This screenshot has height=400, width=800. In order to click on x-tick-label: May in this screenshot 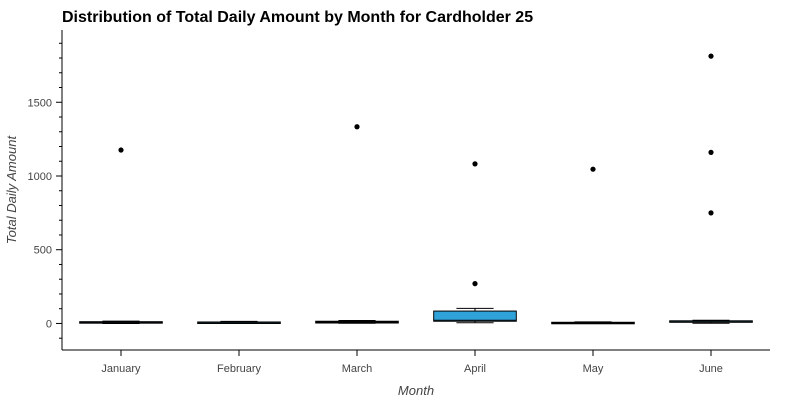, I will do `click(593, 369)`.